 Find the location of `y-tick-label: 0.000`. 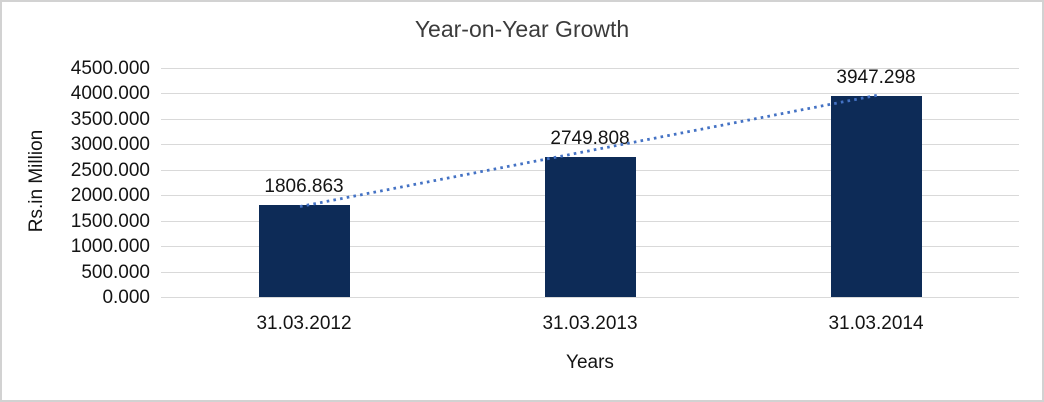

y-tick-label: 0.000 is located at coordinates (126, 297).